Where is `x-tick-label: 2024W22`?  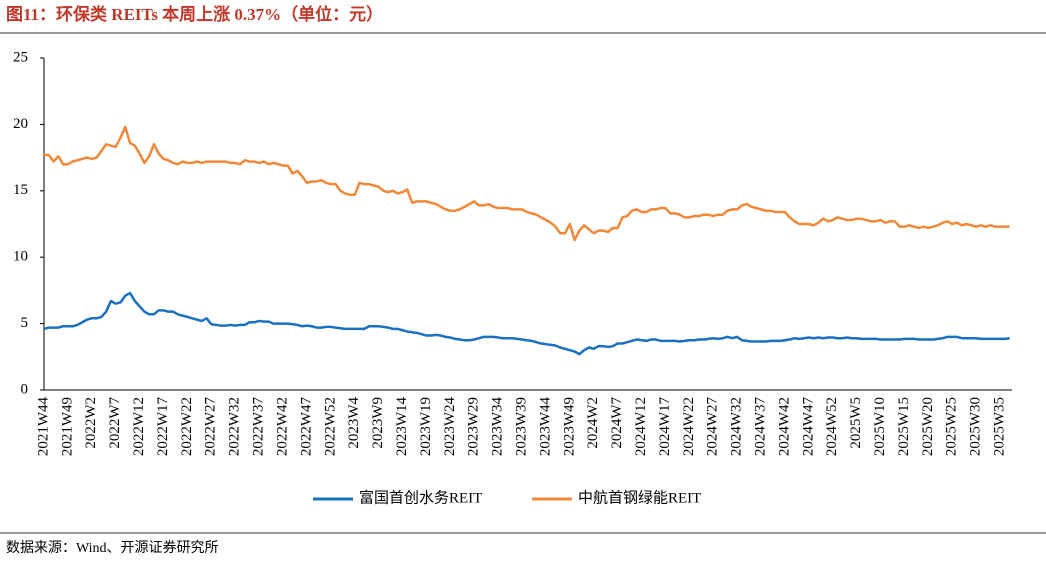
x-tick-label: 2024W22 is located at coordinates (689, 426).